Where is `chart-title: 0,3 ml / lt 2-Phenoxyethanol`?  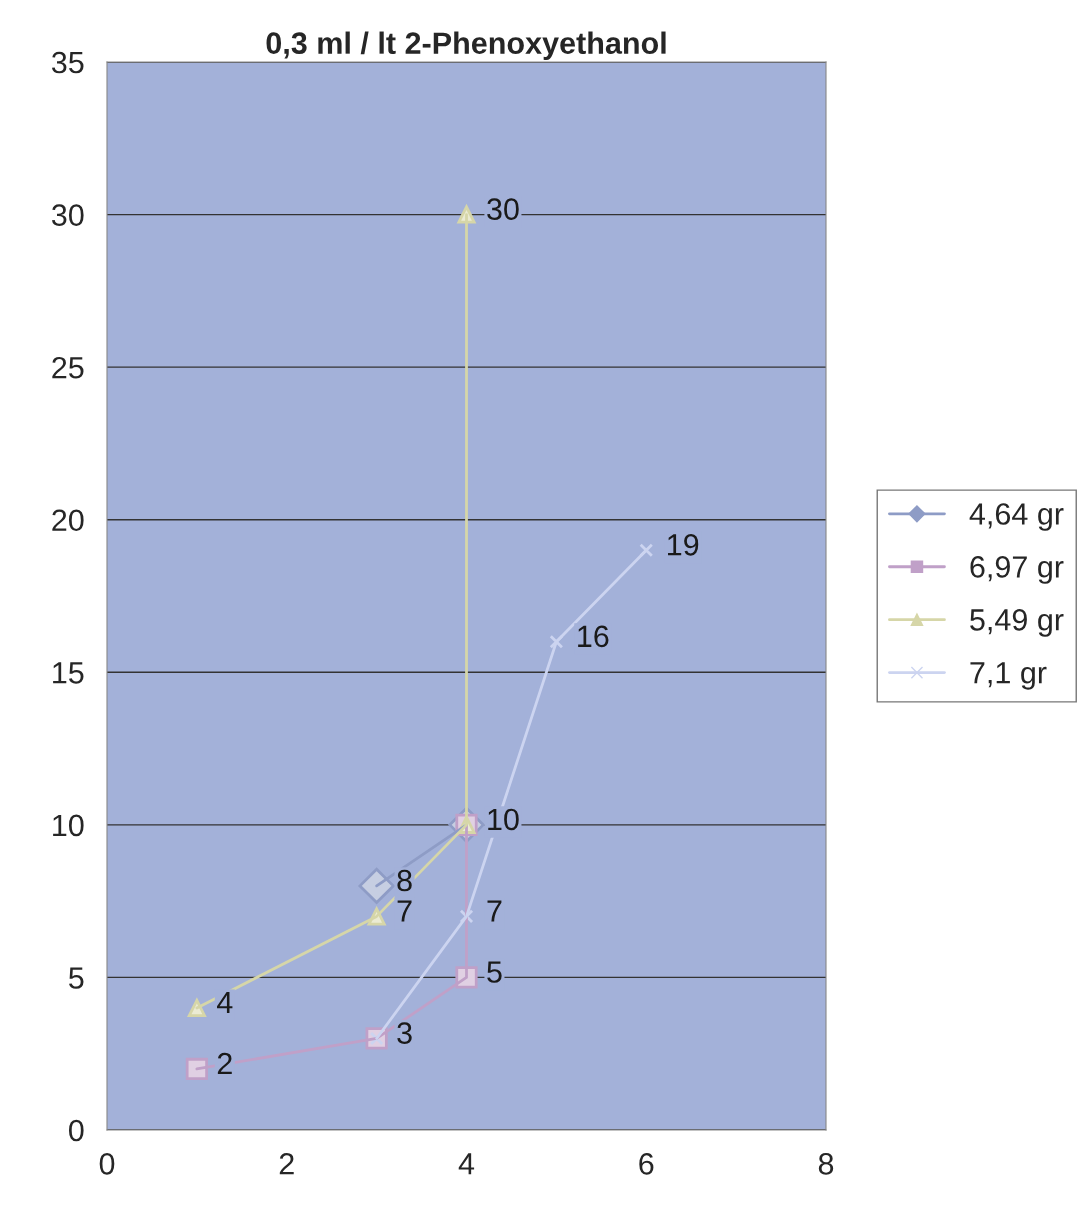 chart-title: 0,3 ml / lt 2-Phenoxyethanol is located at coordinates (466, 46).